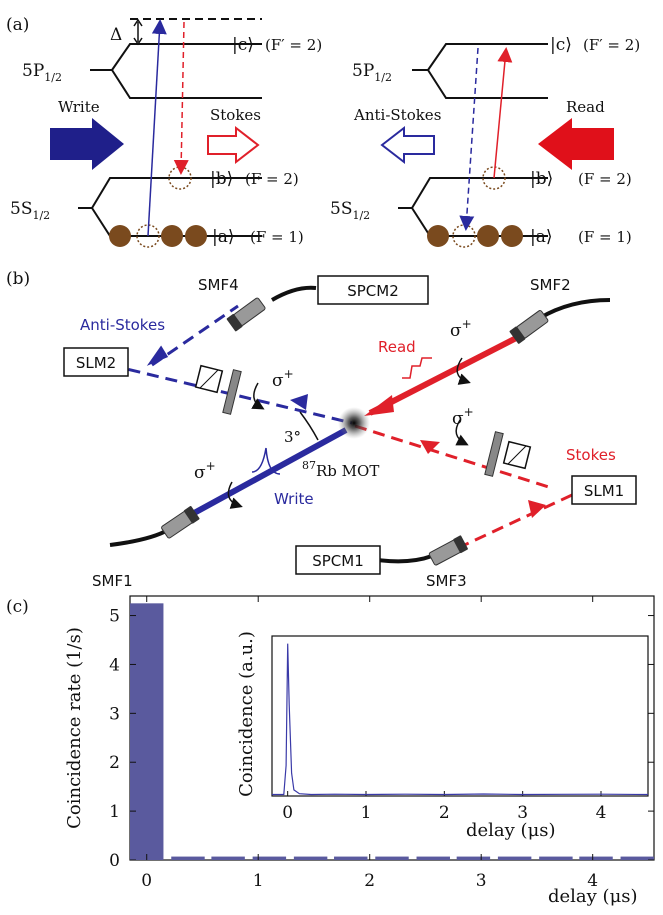 The width and height of the screenshot is (663, 915). I want to click on level-excited-lower, so click(186, 84).